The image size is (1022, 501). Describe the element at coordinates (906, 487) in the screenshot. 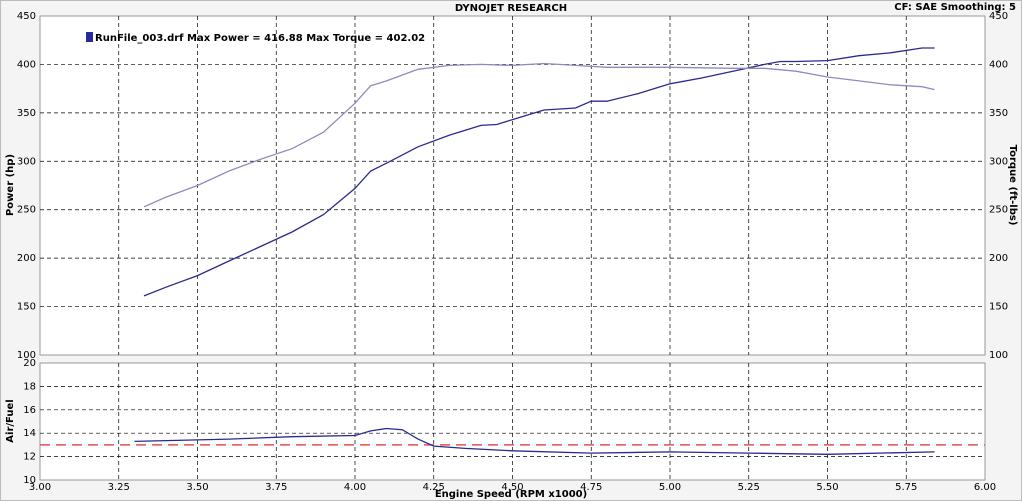

I see `x-tick-label: 5.75` at that location.